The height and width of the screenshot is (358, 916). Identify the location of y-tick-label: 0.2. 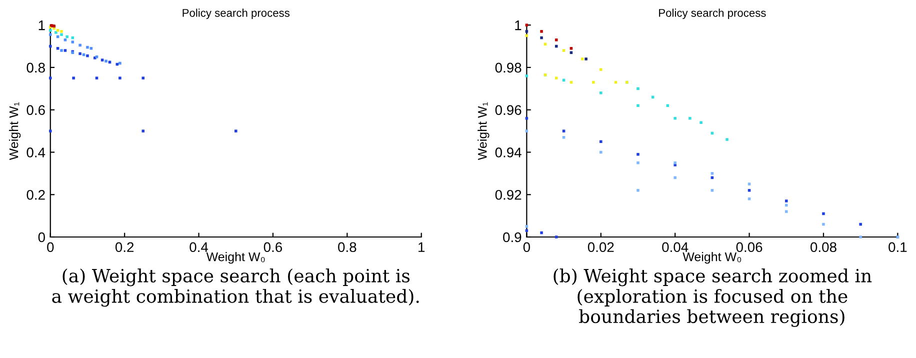
(35, 195).